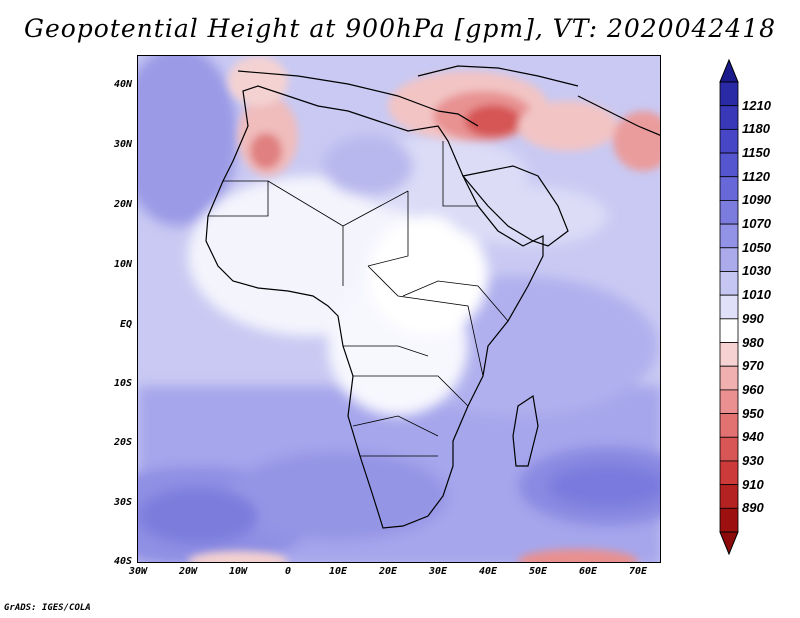 Image resolution: width=800 pixels, height=618 pixels. Describe the element at coordinates (538, 571) in the screenshot. I see `lon-tick-50e: 50E` at that location.